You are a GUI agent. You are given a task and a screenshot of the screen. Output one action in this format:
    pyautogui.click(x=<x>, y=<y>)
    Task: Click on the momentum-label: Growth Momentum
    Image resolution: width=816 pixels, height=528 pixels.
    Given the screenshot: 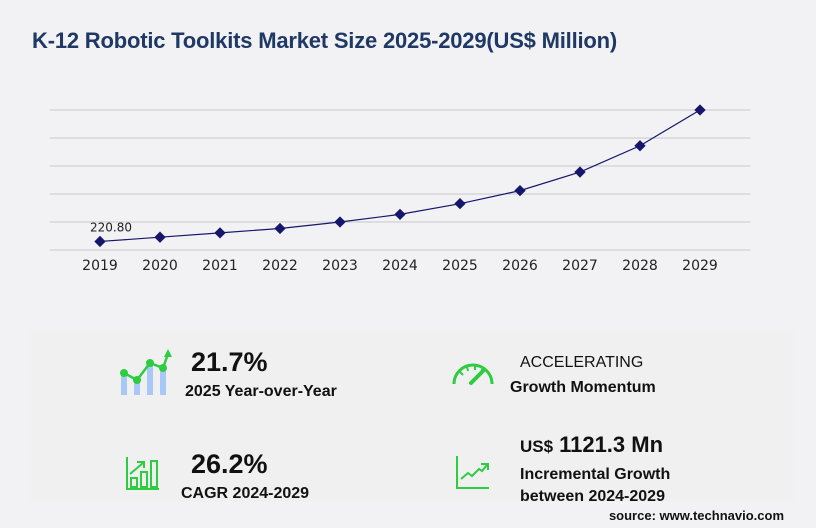 What is the action you would take?
    pyautogui.click(x=583, y=387)
    